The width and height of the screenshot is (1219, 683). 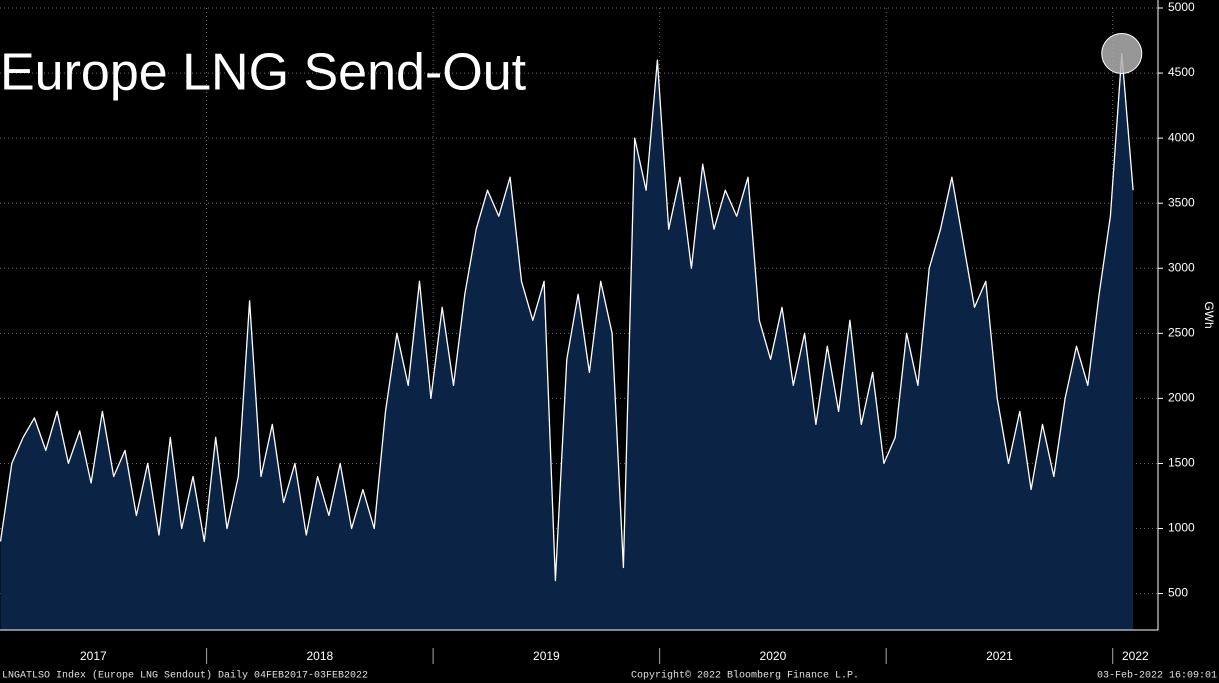 What do you see at coordinates (999, 656) in the screenshot?
I see `x-tick-label: 2021` at bounding box center [999, 656].